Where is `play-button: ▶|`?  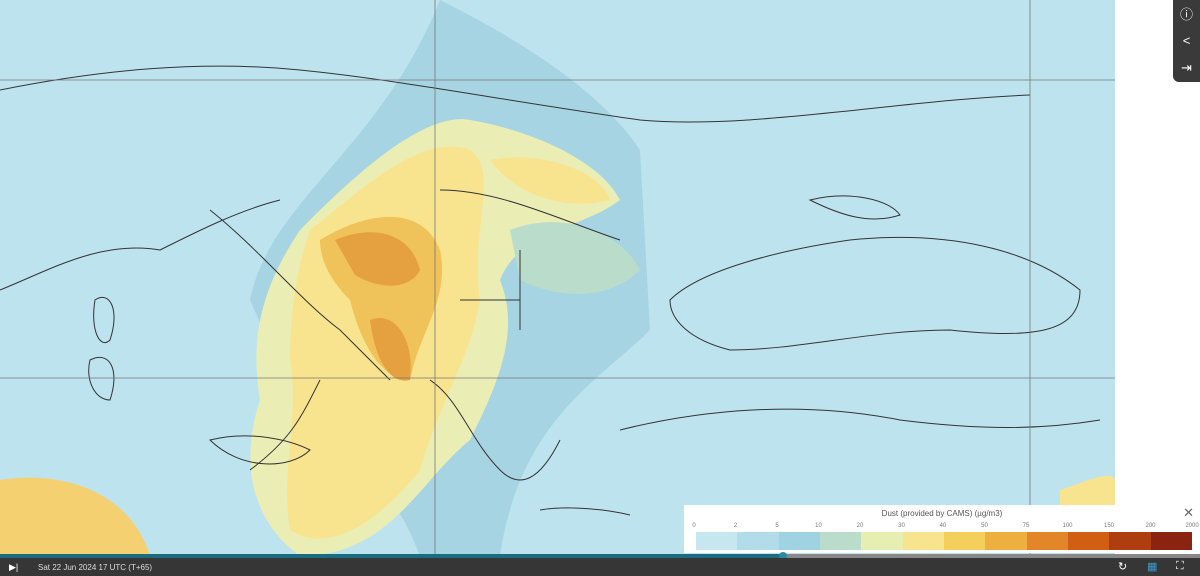 play-button: ▶| is located at coordinates (14, 567).